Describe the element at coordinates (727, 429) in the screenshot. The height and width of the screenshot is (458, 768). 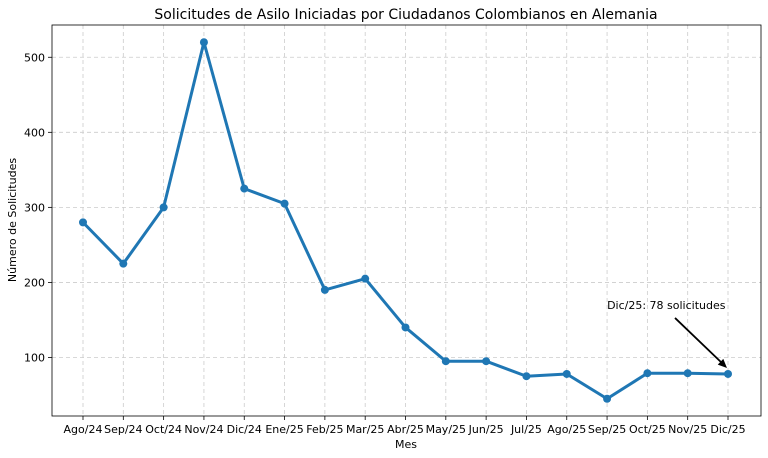
I see `x-tick-label: Dic/25` at that location.